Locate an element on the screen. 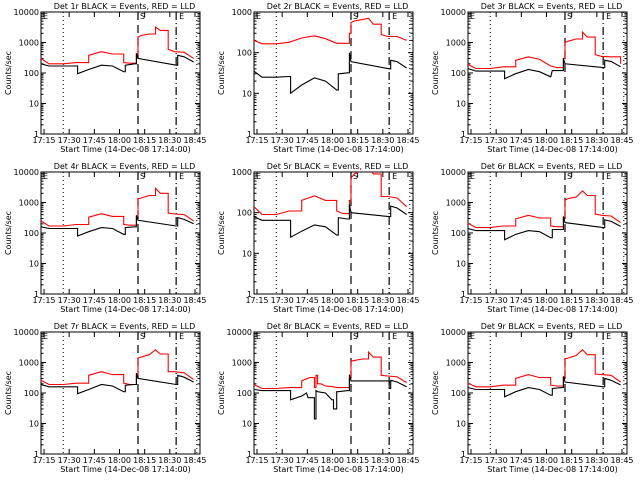  panel-title: Det 7r BLACK = Events, RED = LLD is located at coordinates (125, 326).